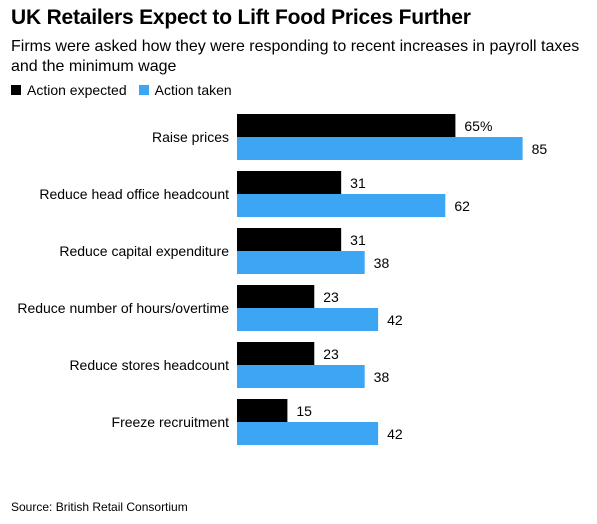 The image size is (597, 524). What do you see at coordinates (190, 137) in the screenshot?
I see `category-label: Raise prices` at bounding box center [190, 137].